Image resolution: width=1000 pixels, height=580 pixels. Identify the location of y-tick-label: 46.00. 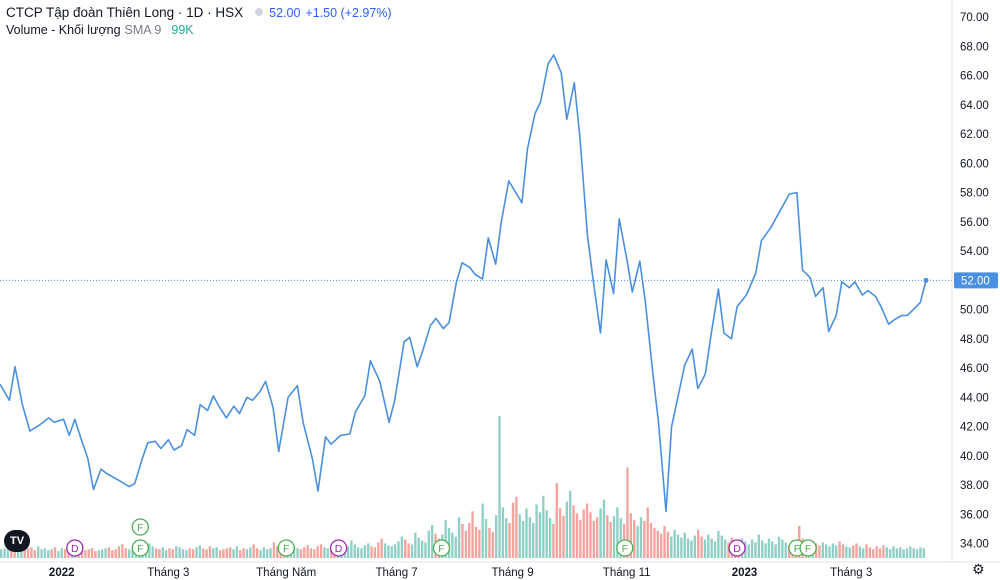
(974, 369).